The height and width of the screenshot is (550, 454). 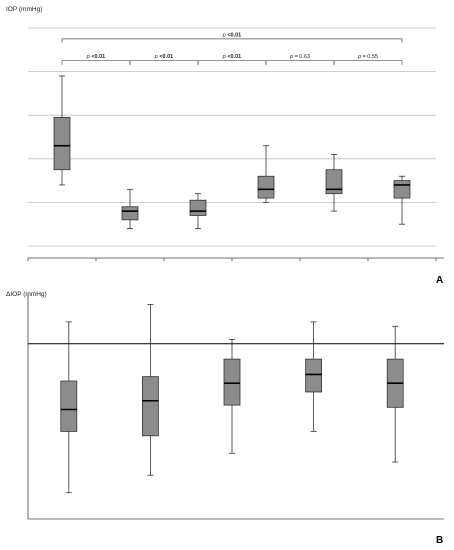 I want to click on p-value-label: p = 0.63, so click(x=299, y=57).